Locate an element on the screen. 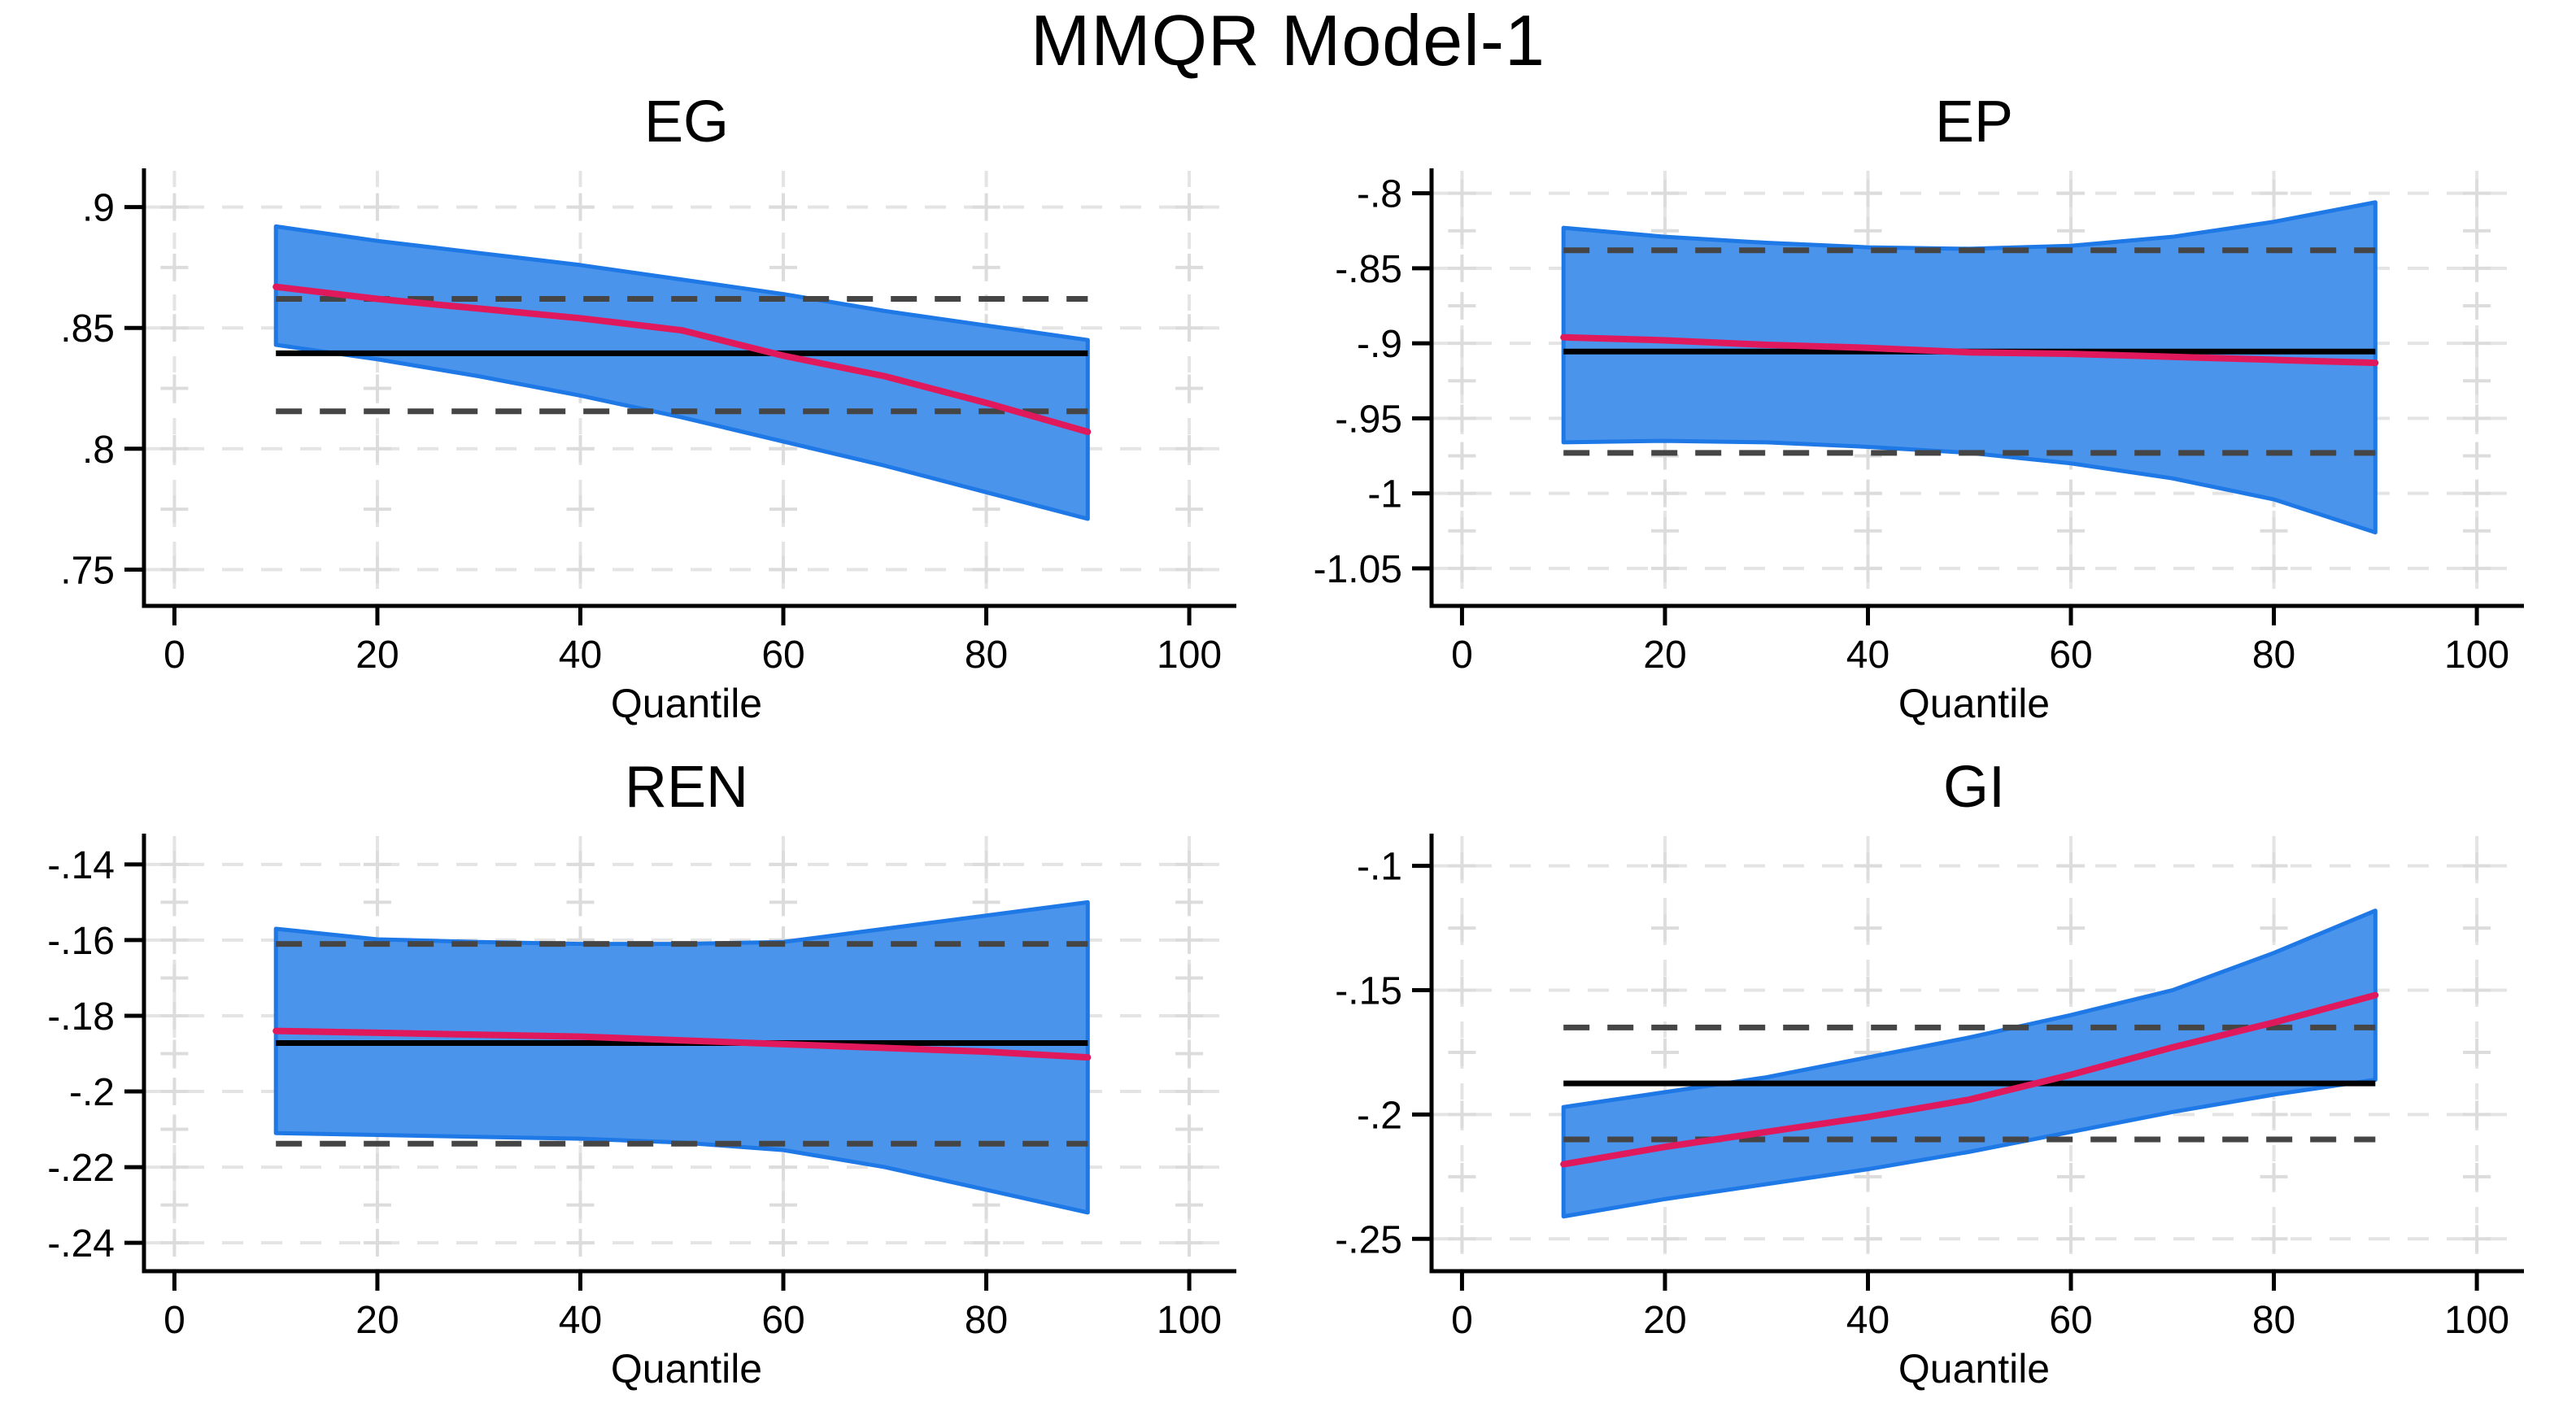  subplot-title: EG is located at coordinates (685, 122).